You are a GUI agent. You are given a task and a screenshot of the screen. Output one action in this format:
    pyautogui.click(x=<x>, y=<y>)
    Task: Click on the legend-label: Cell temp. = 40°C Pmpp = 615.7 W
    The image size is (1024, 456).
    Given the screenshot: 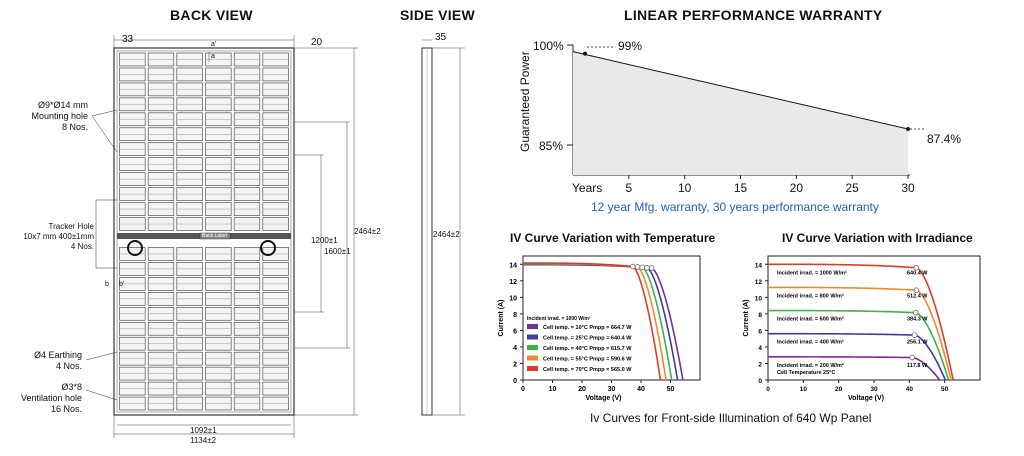 What is the action you would take?
    pyautogui.click(x=587, y=349)
    